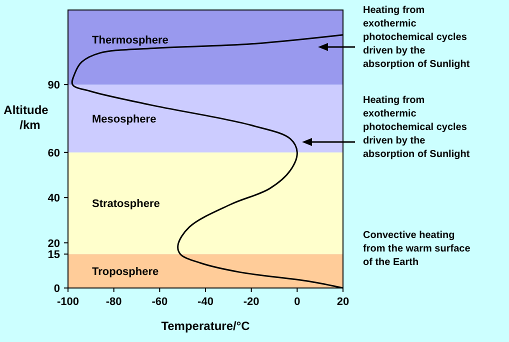 This screenshot has width=509, height=342. Describe the element at coordinates (26, 117) in the screenshot. I see `y-axis-title: Altitude /km` at that location.